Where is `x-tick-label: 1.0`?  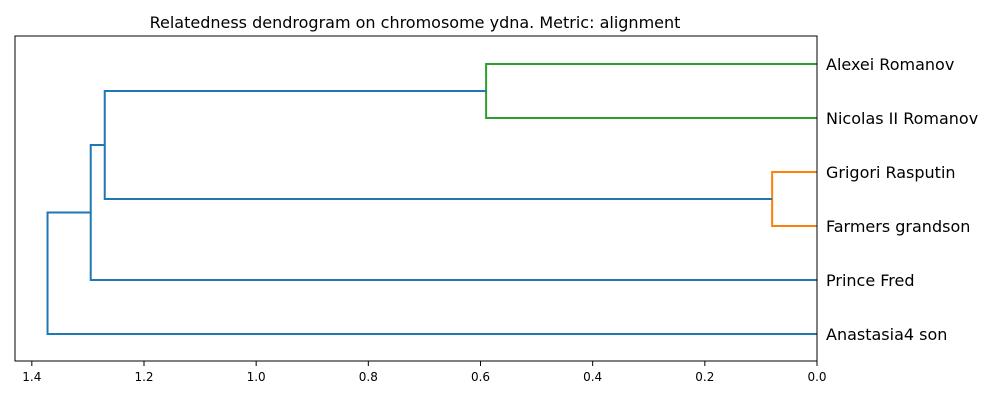 x-tick-label: 1.0 is located at coordinates (256, 377).